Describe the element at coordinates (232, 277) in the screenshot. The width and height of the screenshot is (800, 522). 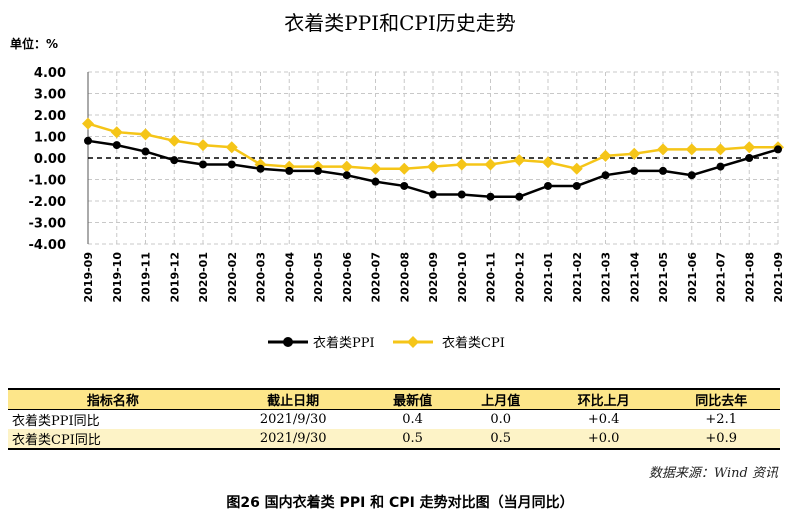
I see `x-tick-label: 2020-02` at that location.